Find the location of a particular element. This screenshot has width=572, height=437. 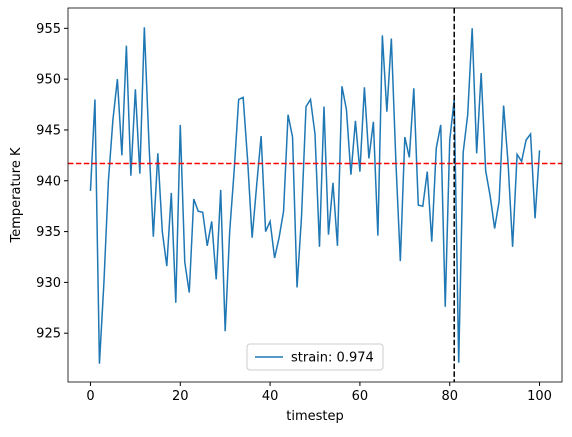

y-tick-label: 930 is located at coordinates (48, 283).